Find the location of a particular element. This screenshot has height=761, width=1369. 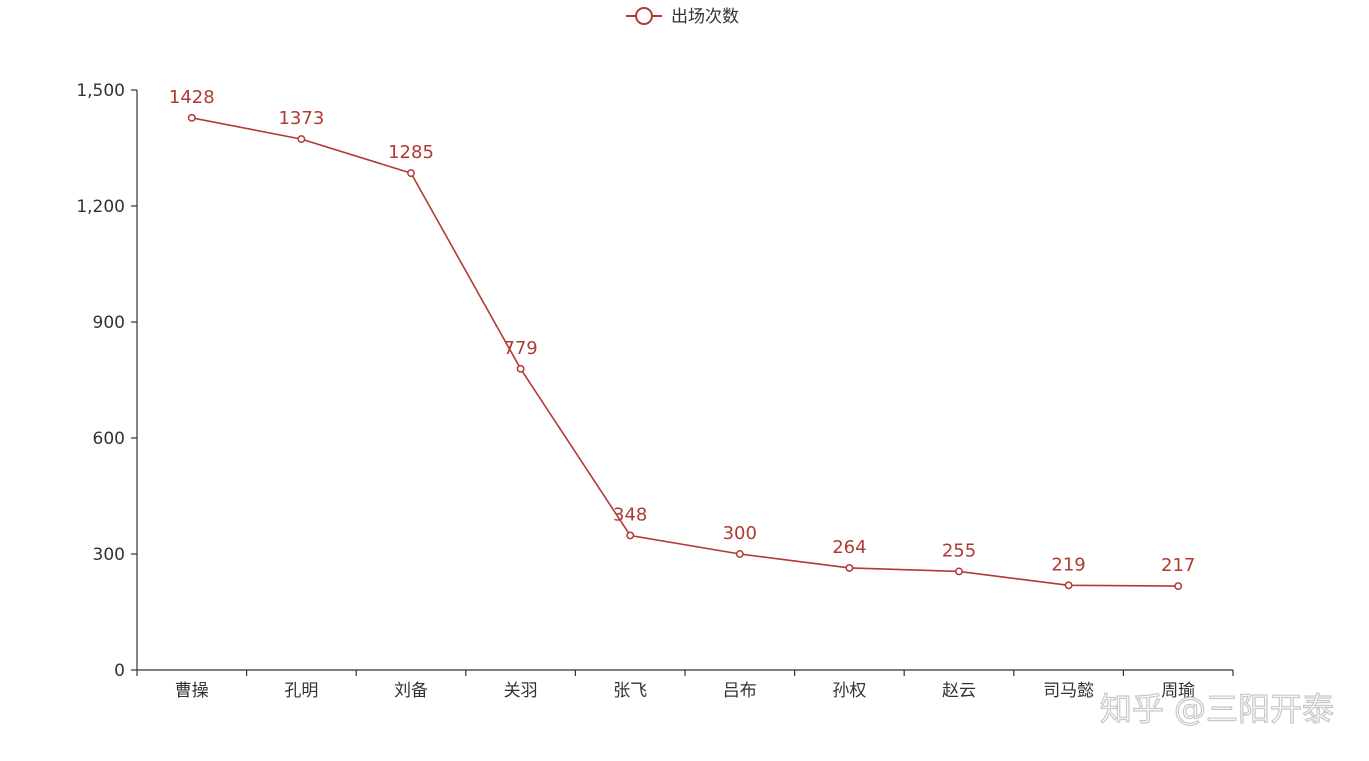

x-tick-label: 关羽 is located at coordinates (521, 691).